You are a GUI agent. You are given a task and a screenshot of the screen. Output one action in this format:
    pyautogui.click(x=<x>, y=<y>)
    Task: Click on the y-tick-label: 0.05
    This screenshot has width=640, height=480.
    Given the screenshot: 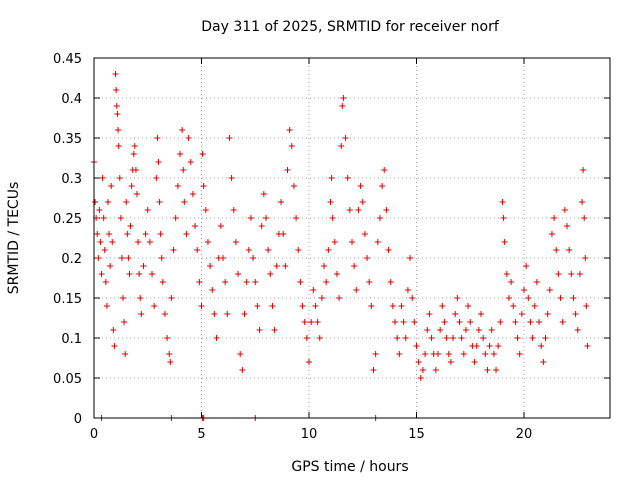 What is the action you would take?
    pyautogui.click(x=67, y=379)
    